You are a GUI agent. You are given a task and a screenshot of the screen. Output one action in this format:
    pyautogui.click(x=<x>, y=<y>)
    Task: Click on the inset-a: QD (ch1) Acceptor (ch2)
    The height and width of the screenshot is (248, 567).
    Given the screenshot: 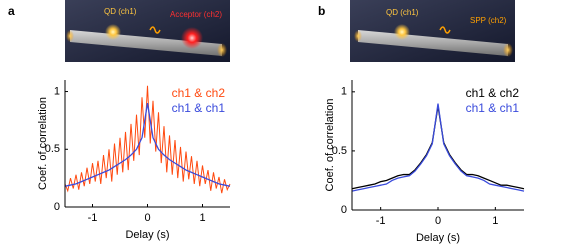 What is the action you would take?
    pyautogui.click(x=147, y=31)
    